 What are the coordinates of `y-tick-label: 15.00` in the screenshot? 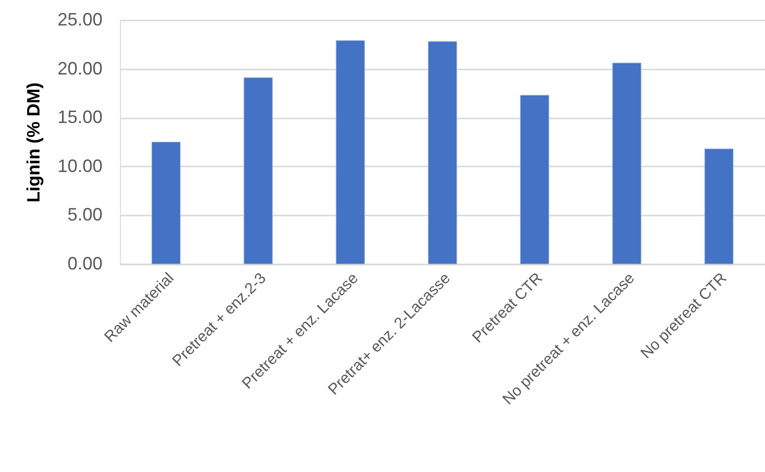 It's located at (79, 117).